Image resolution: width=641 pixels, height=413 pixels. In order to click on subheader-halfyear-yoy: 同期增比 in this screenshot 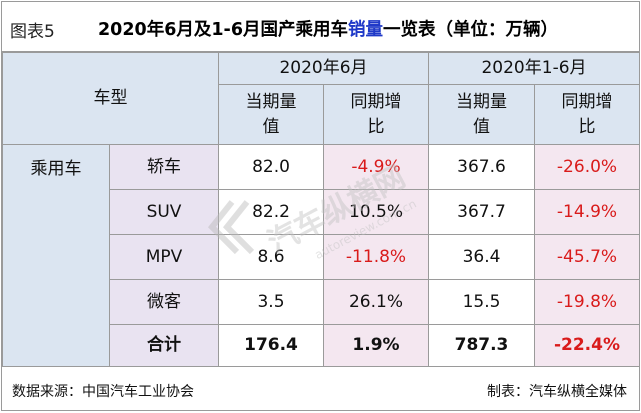, I will do `click(587, 114)`.